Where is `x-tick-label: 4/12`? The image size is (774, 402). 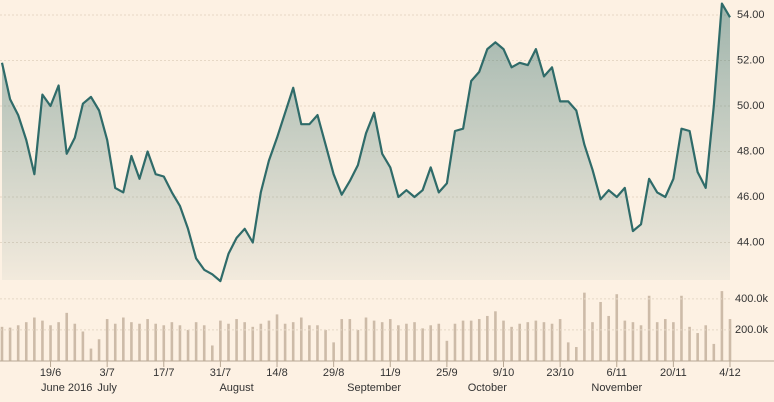
x-tick-label: 4/12 is located at coordinates (729, 373).